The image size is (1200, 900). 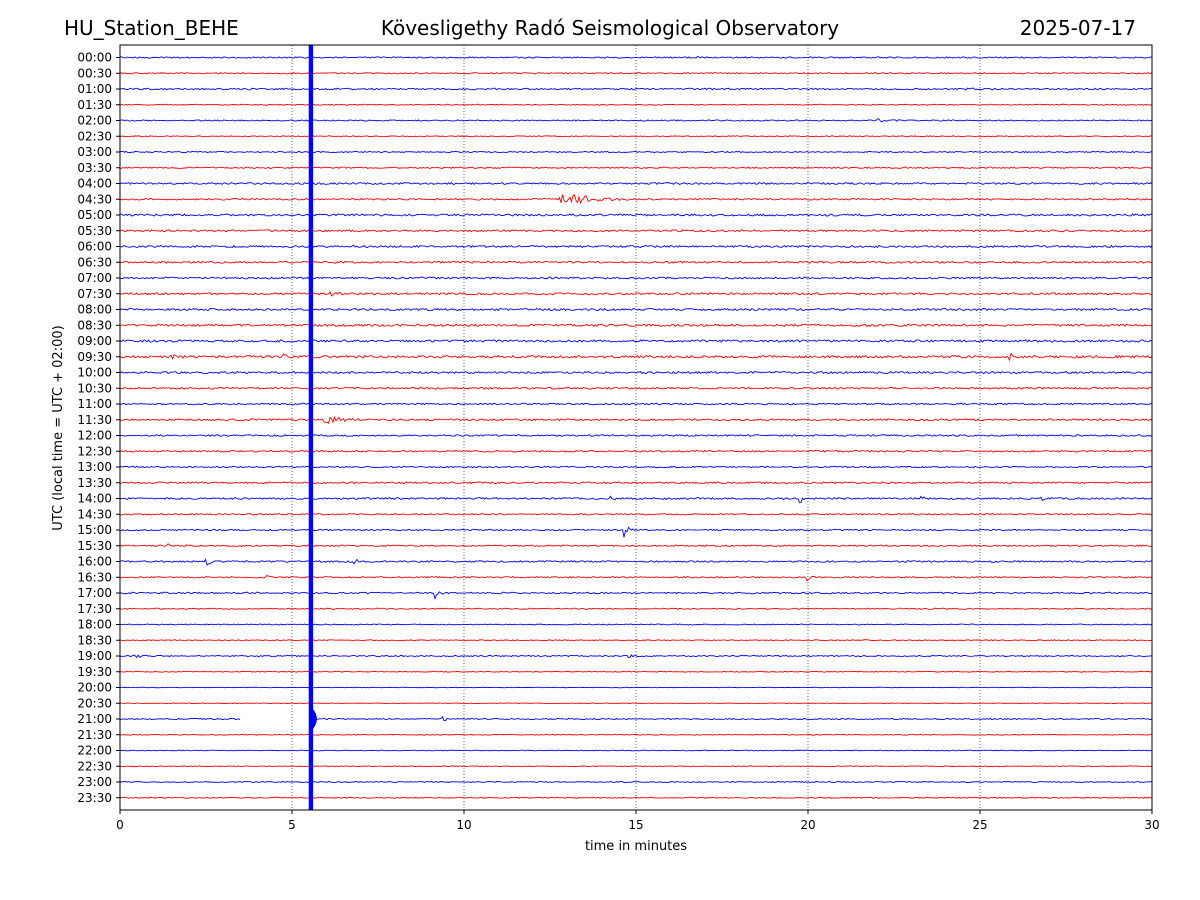 I want to click on row-time-label: 17:00, so click(x=94, y=593).